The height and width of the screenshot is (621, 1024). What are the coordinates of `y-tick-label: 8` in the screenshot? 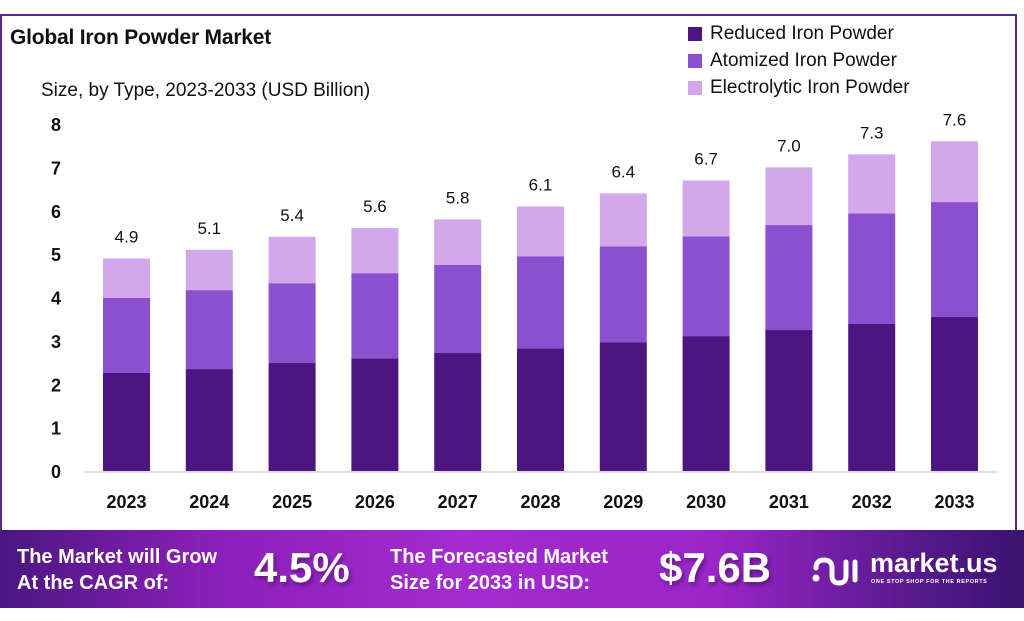 It's located at (56, 125).